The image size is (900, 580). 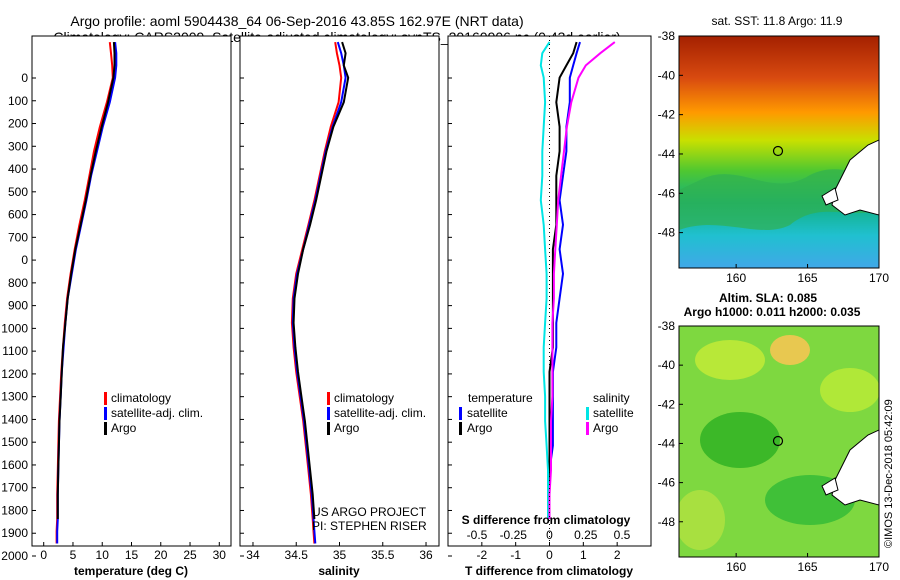 What do you see at coordinates (18, 146) in the screenshot?
I see `depth-tick-label: 300` at bounding box center [18, 146].